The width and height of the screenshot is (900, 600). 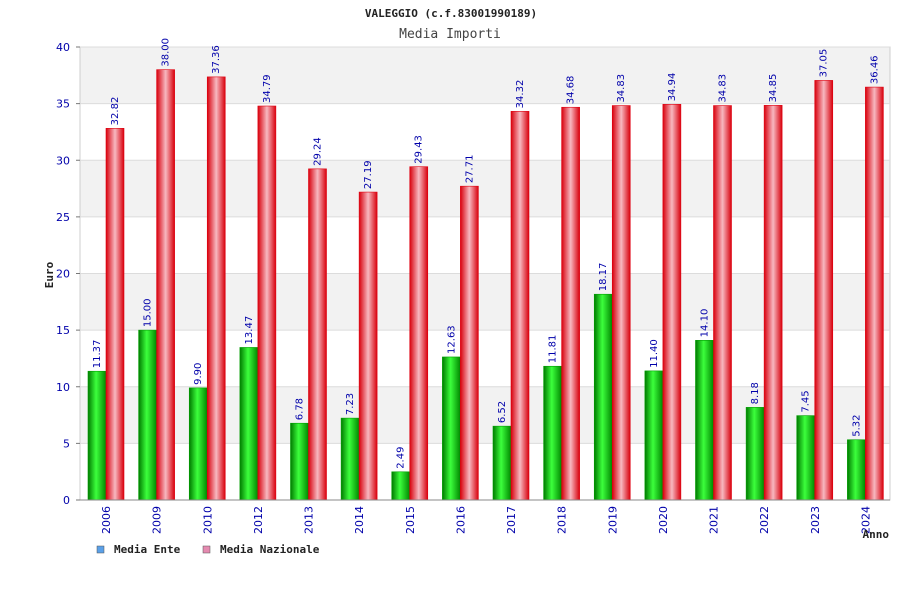 I want to click on legend-swatch-media-ente, so click(x=100, y=549).